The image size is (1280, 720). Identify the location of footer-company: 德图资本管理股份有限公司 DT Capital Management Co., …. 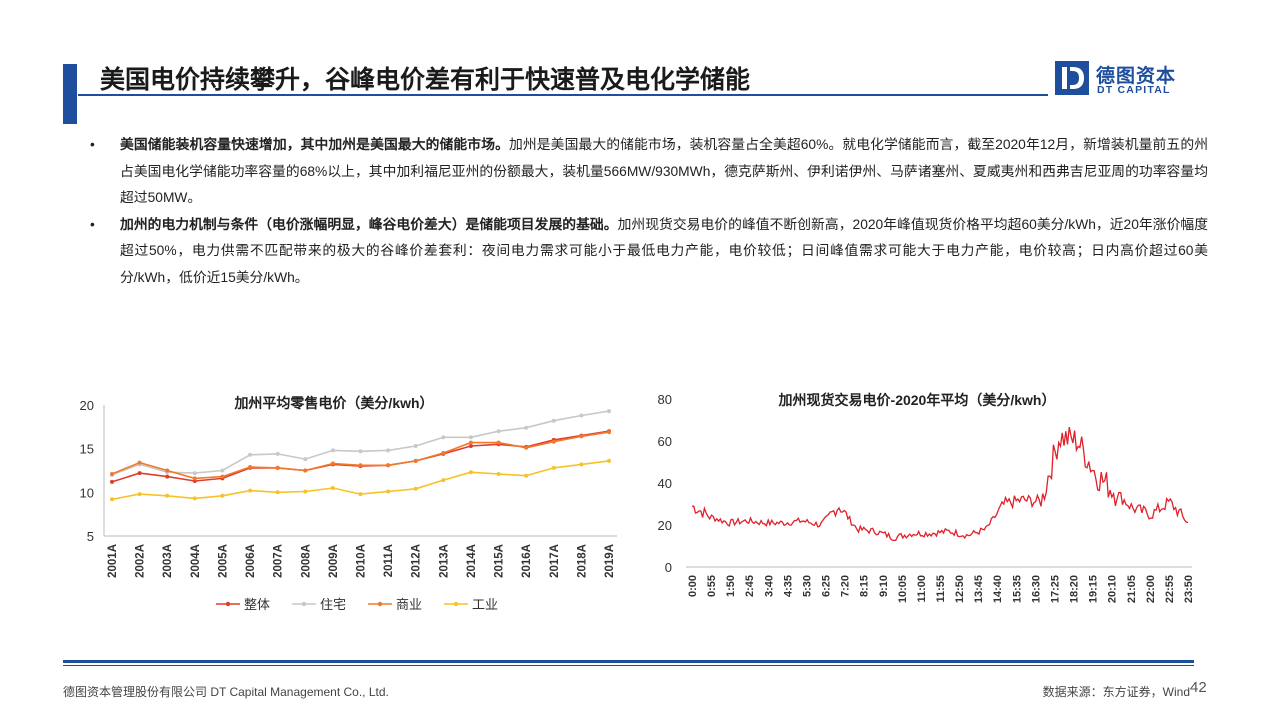
(226, 692).